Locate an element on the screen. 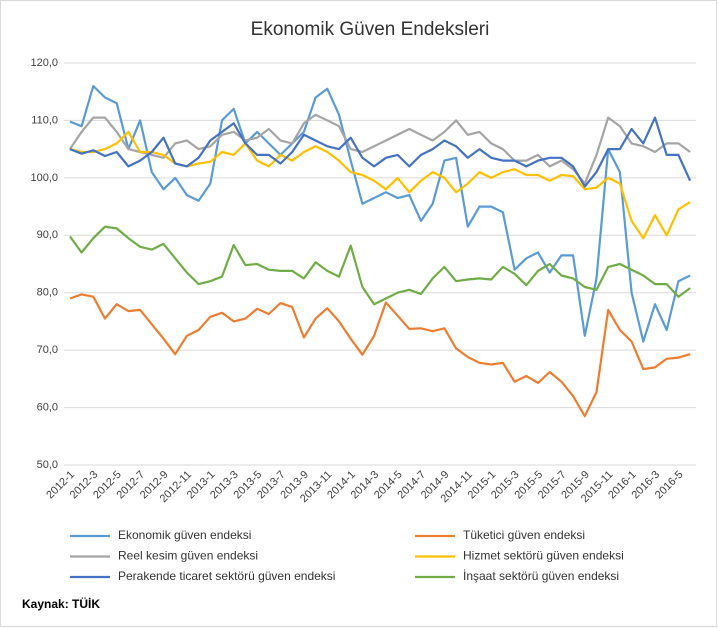 The width and height of the screenshot is (718, 628). y-tick-label: 80,0 is located at coordinates (47, 293).